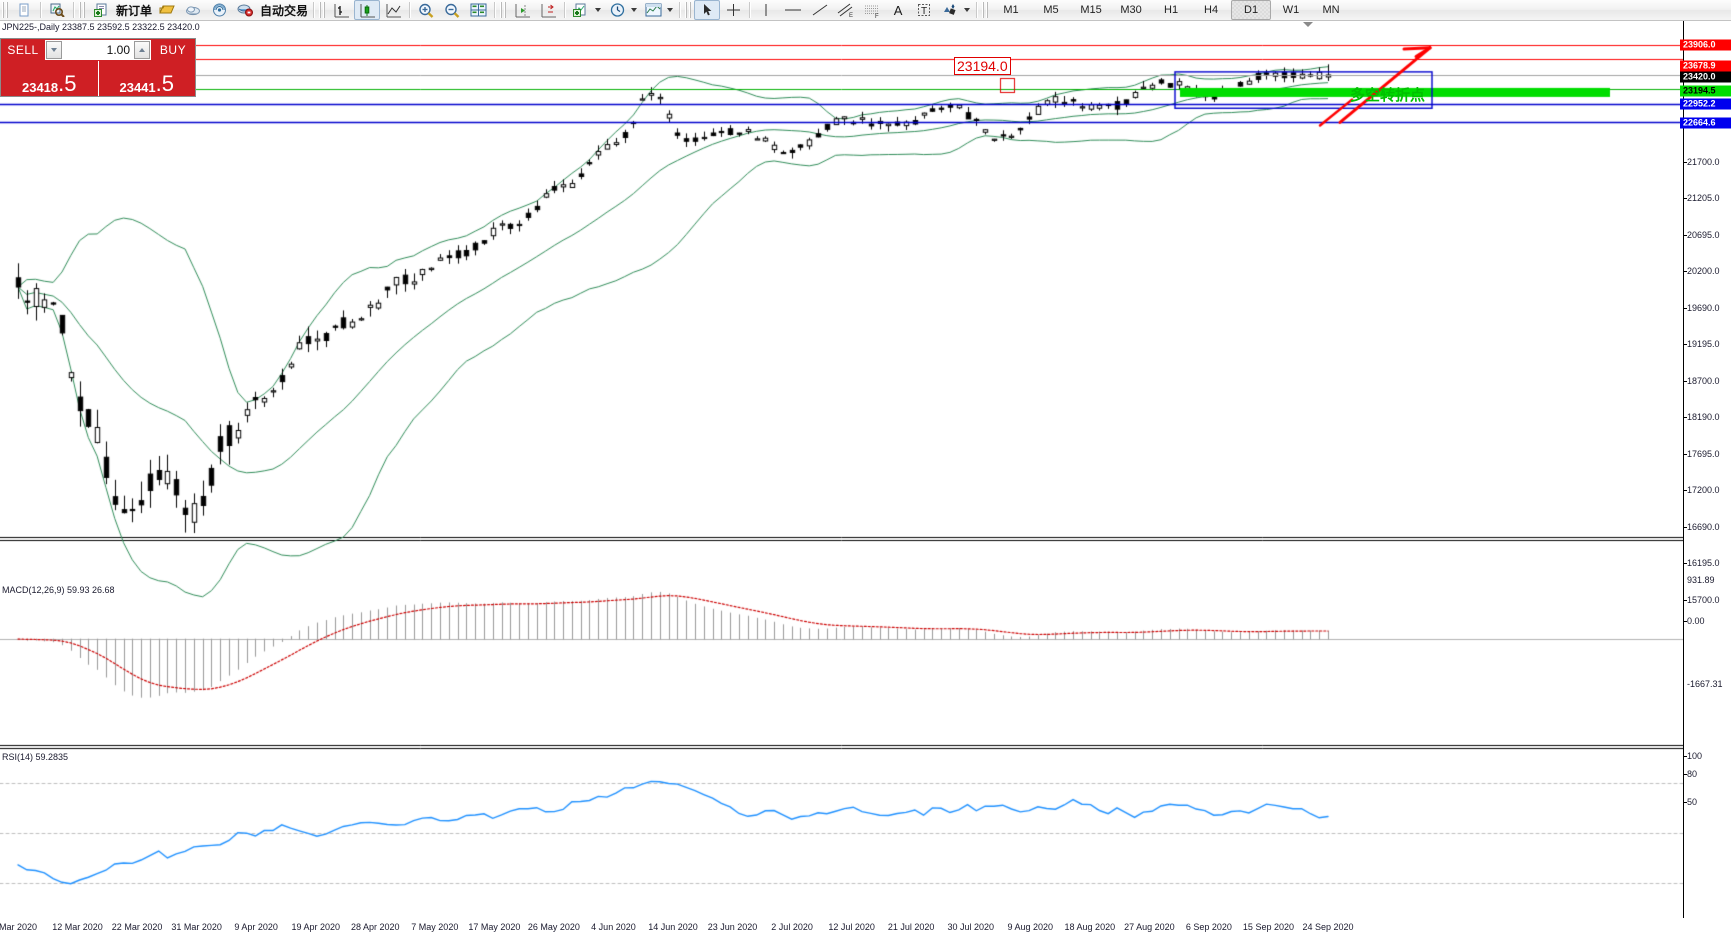 Image resolution: width=1731 pixels, height=940 pixels. Describe the element at coordinates (970, 927) in the screenshot. I see `date-tick-label: 30 Jul 2020` at that location.